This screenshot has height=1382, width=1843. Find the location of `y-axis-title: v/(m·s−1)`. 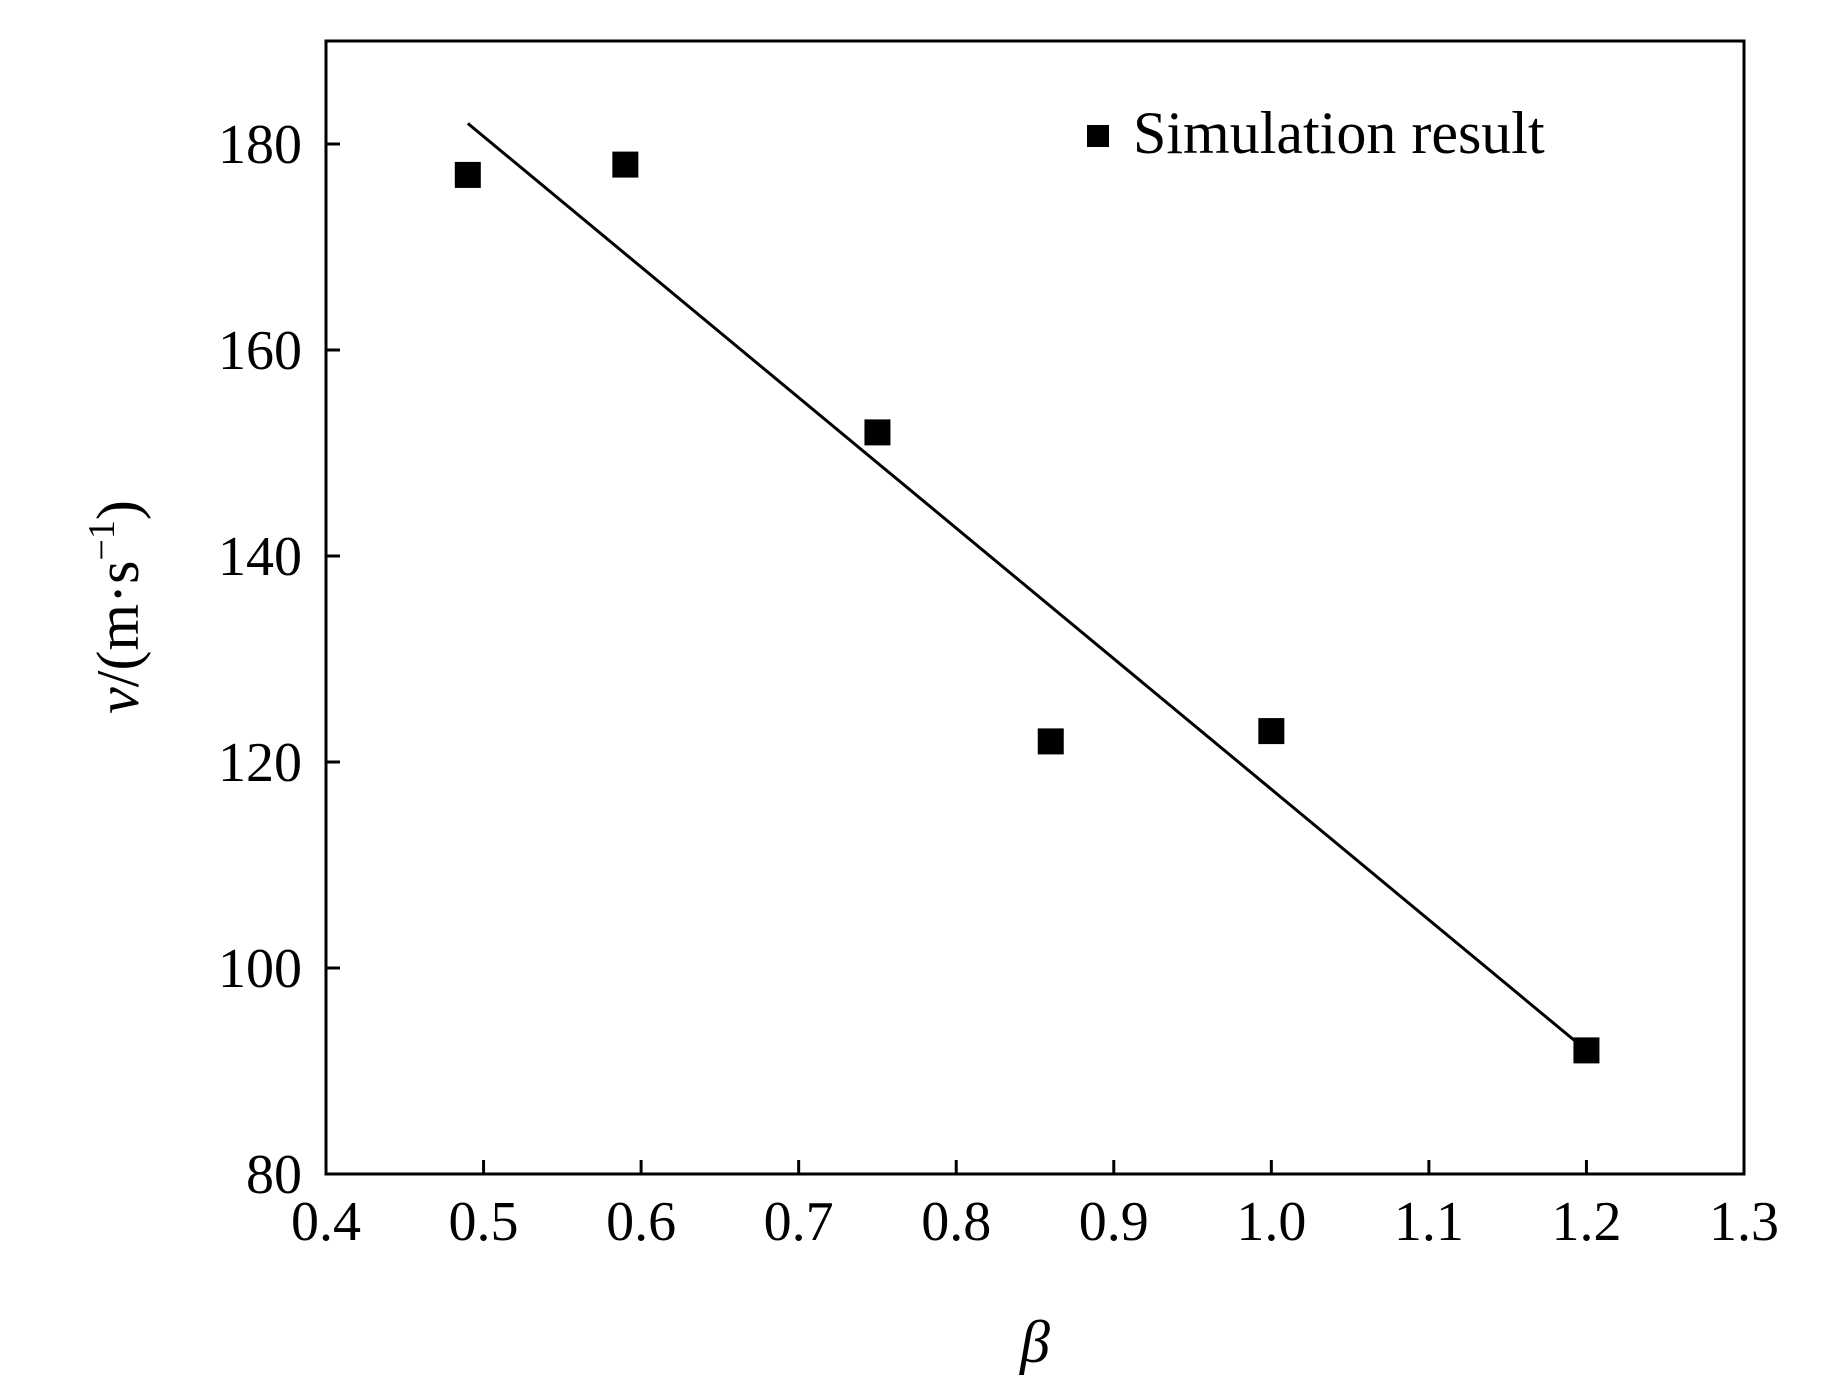

y-axis-title: v/(m·s−1) is located at coordinates (116, 607).